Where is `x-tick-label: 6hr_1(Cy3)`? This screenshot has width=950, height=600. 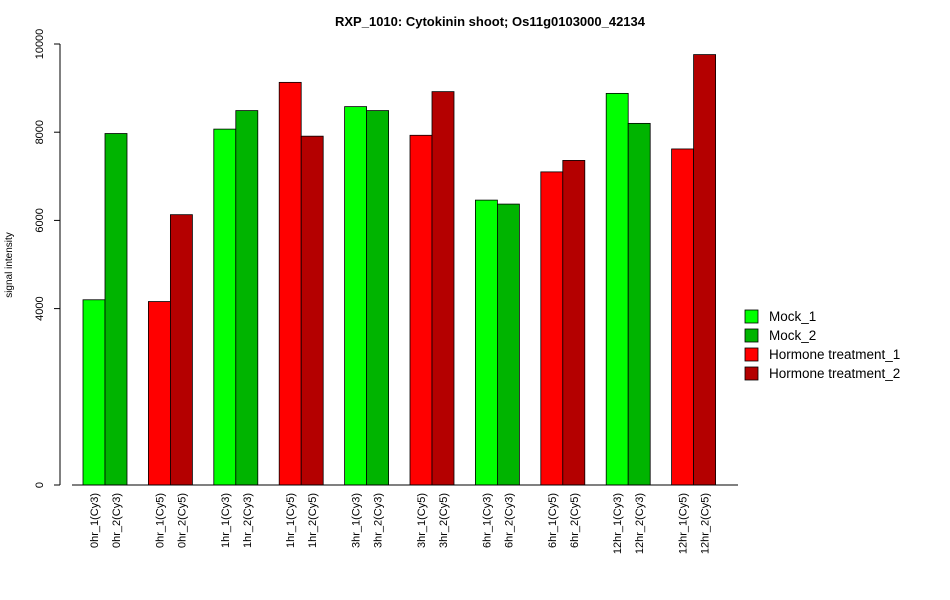
x-tick-label: 6hr_1(Cy3) is located at coordinates (487, 520).